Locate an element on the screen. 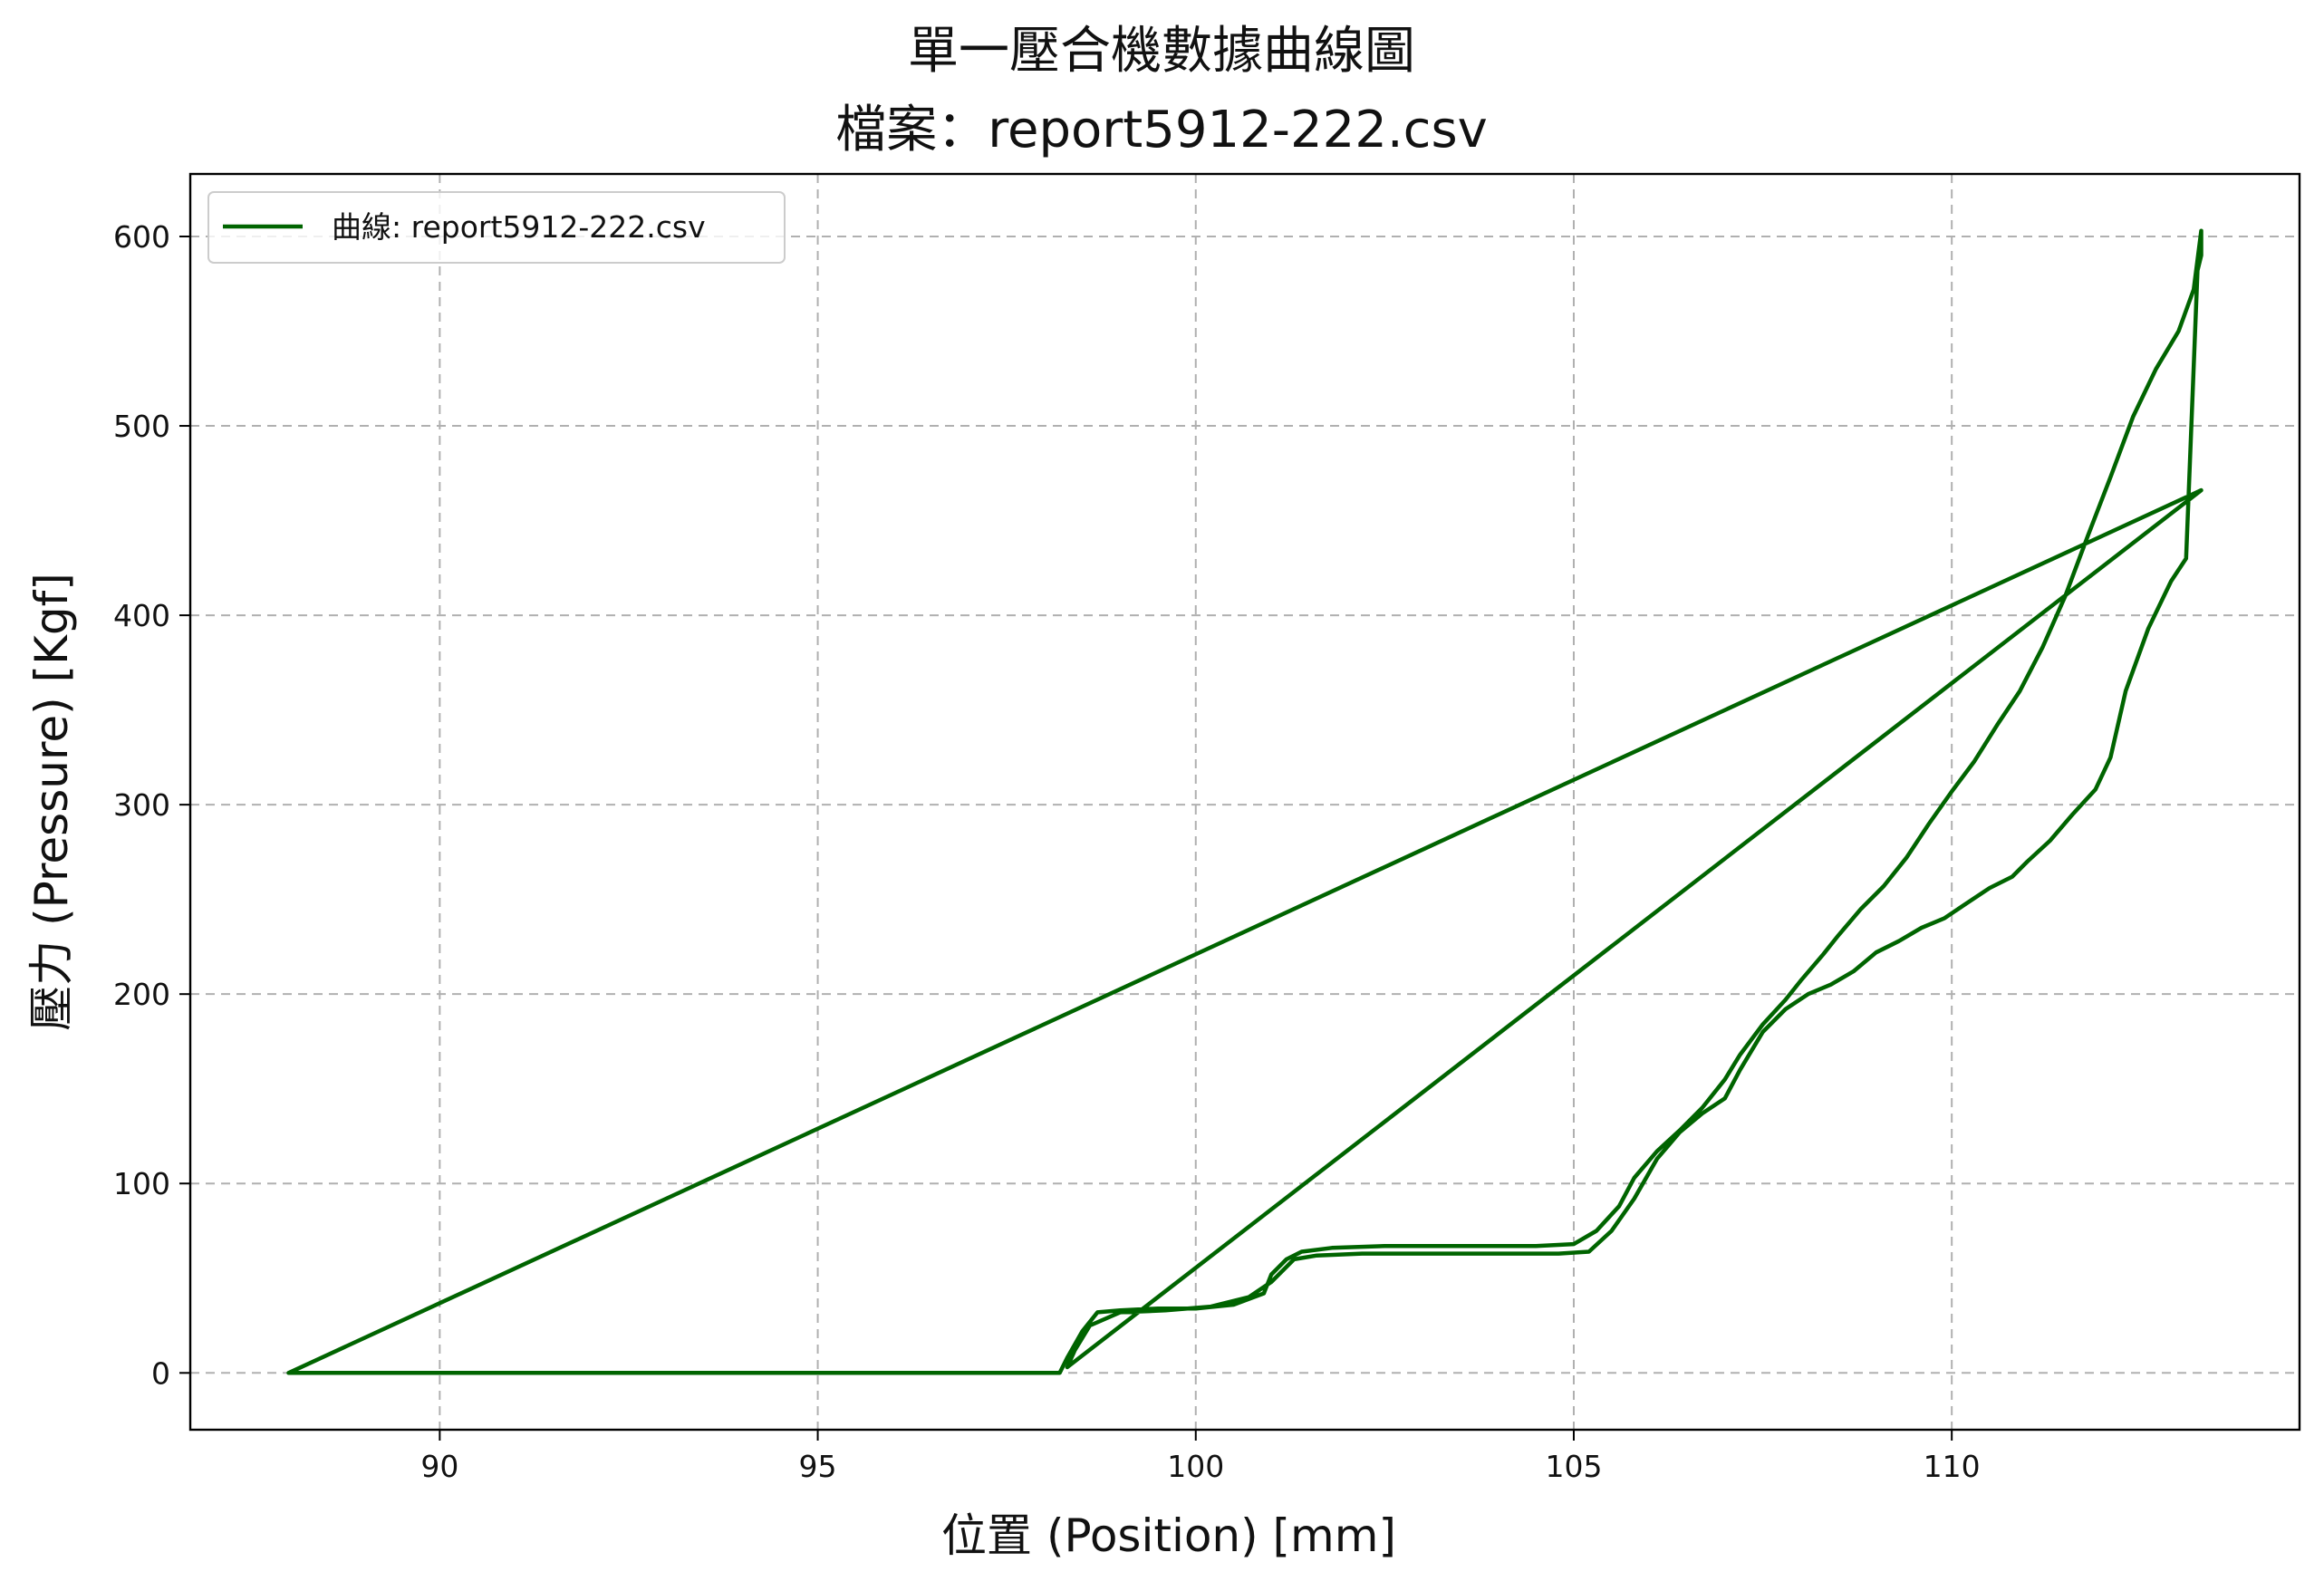 The height and width of the screenshot is (1591, 2324). legend: 曲線: report5912-222.csv is located at coordinates (496, 227).